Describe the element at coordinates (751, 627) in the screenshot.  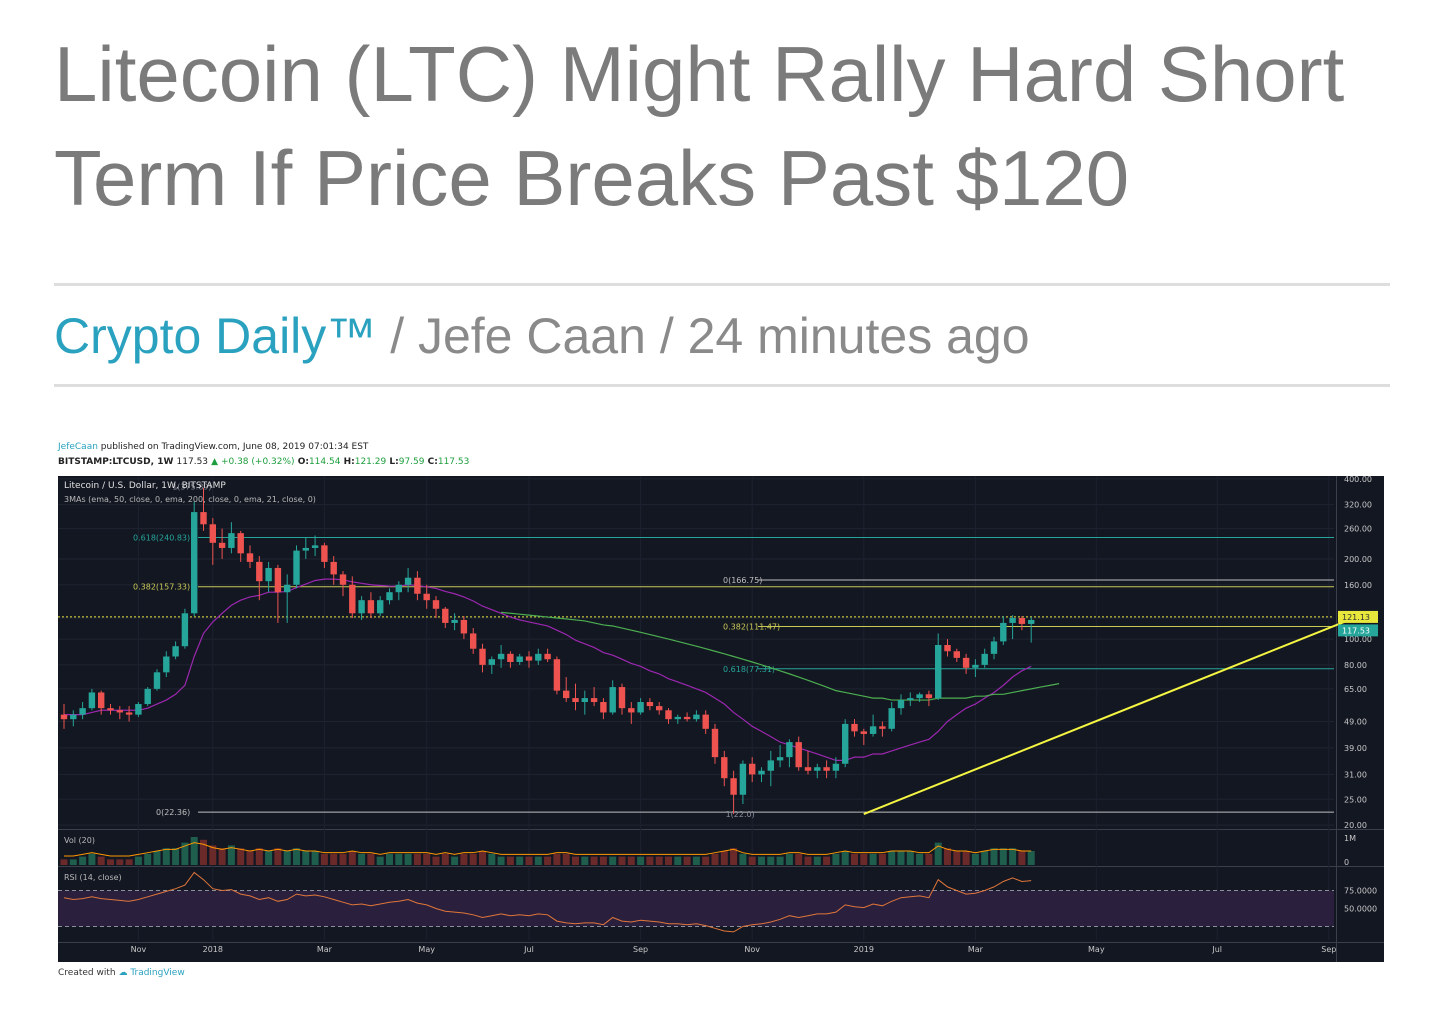
I see `fib-level-label: 0.382(111.47)` at that location.